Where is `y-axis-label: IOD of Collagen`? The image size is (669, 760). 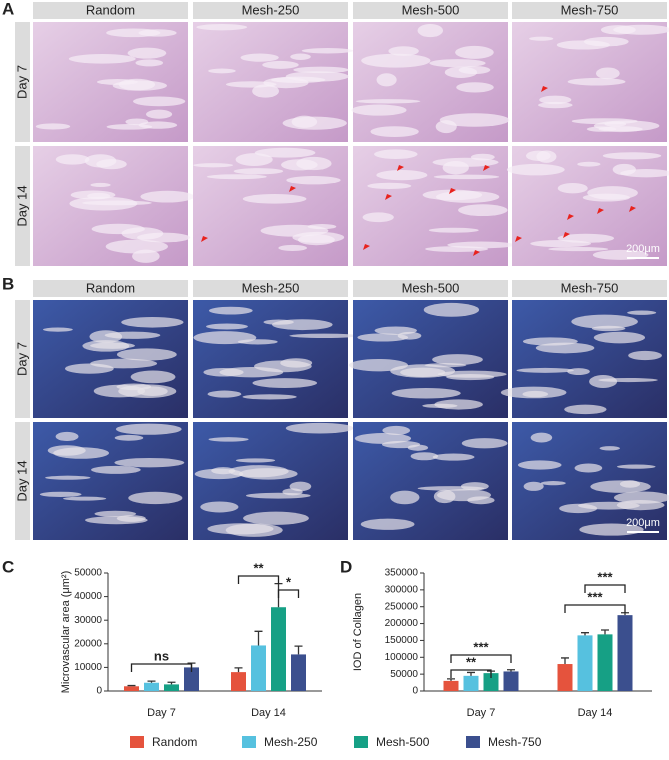
y-axis-label: IOD of Collagen is located at coordinates (358, 632).